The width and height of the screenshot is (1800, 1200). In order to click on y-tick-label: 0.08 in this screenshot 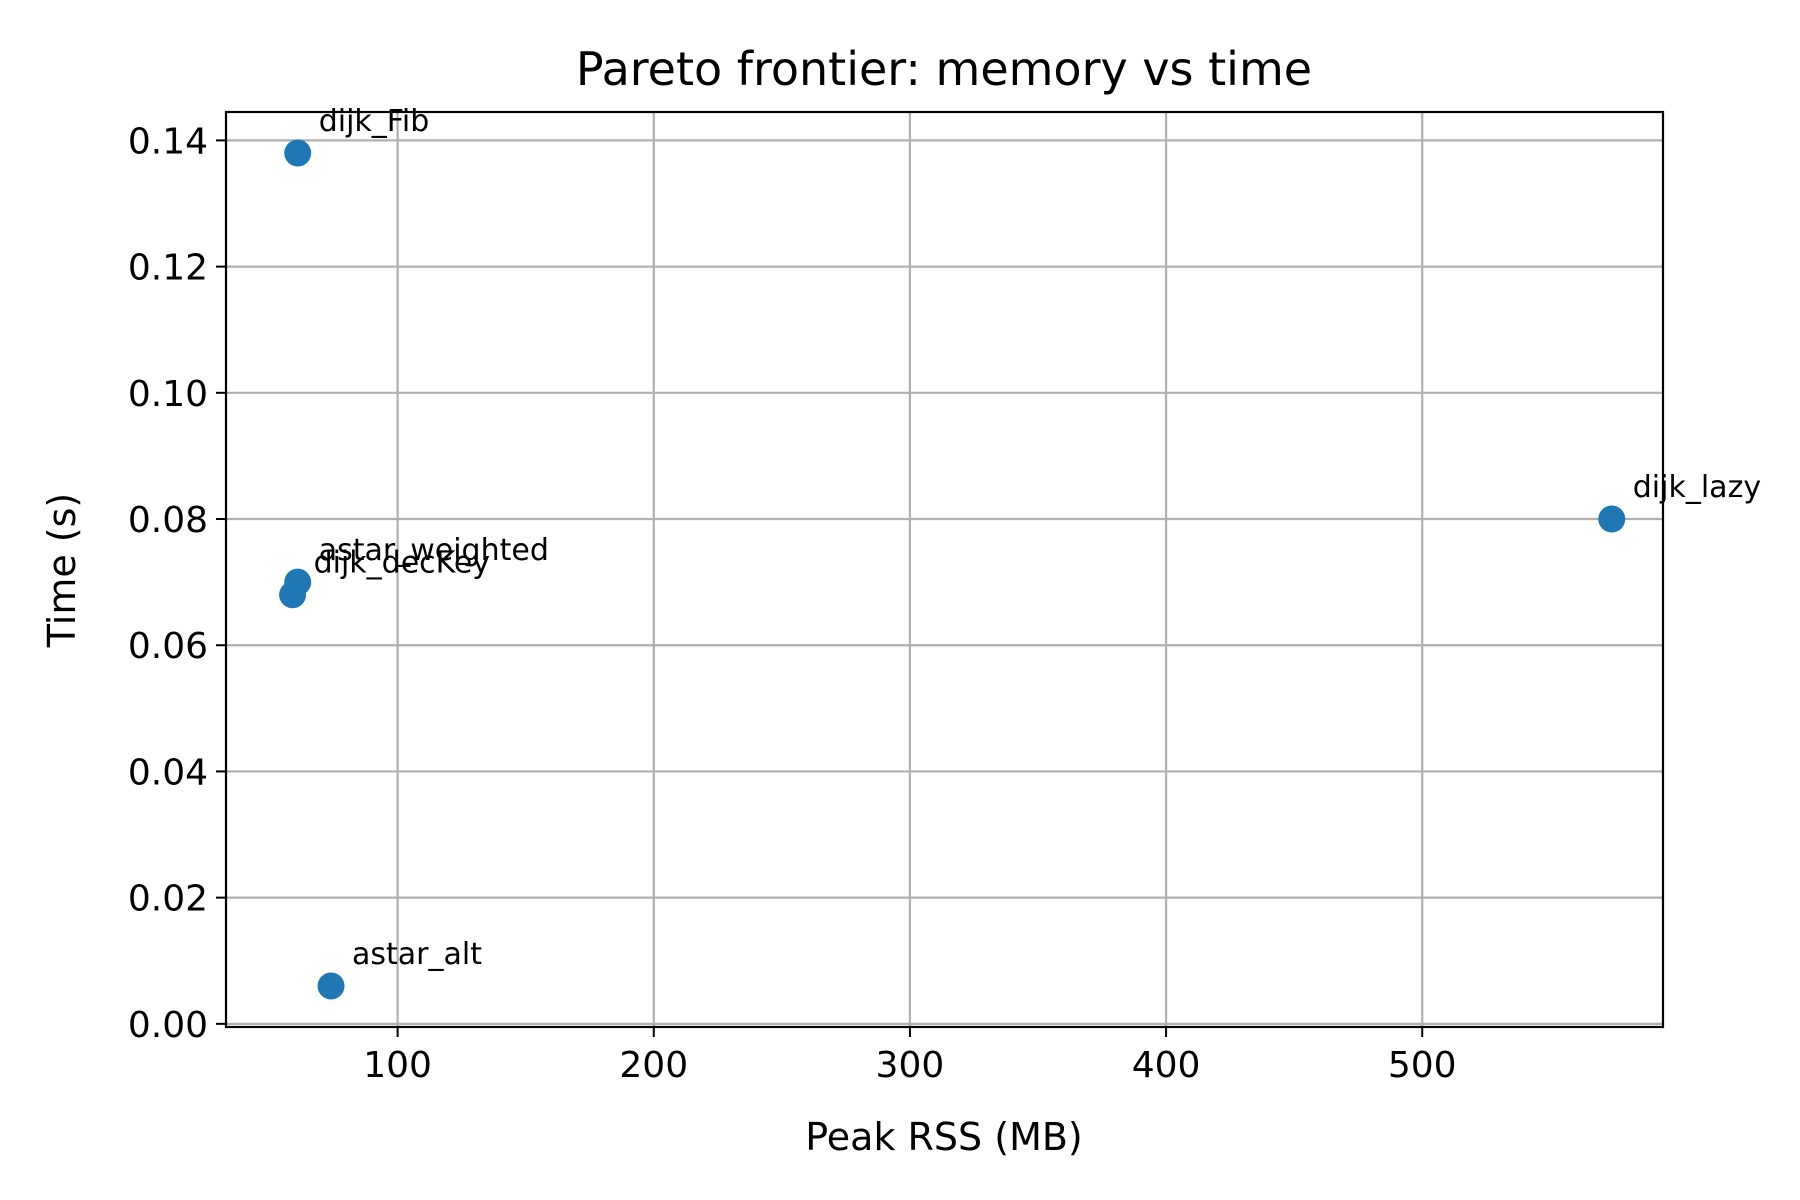, I will do `click(168, 520)`.